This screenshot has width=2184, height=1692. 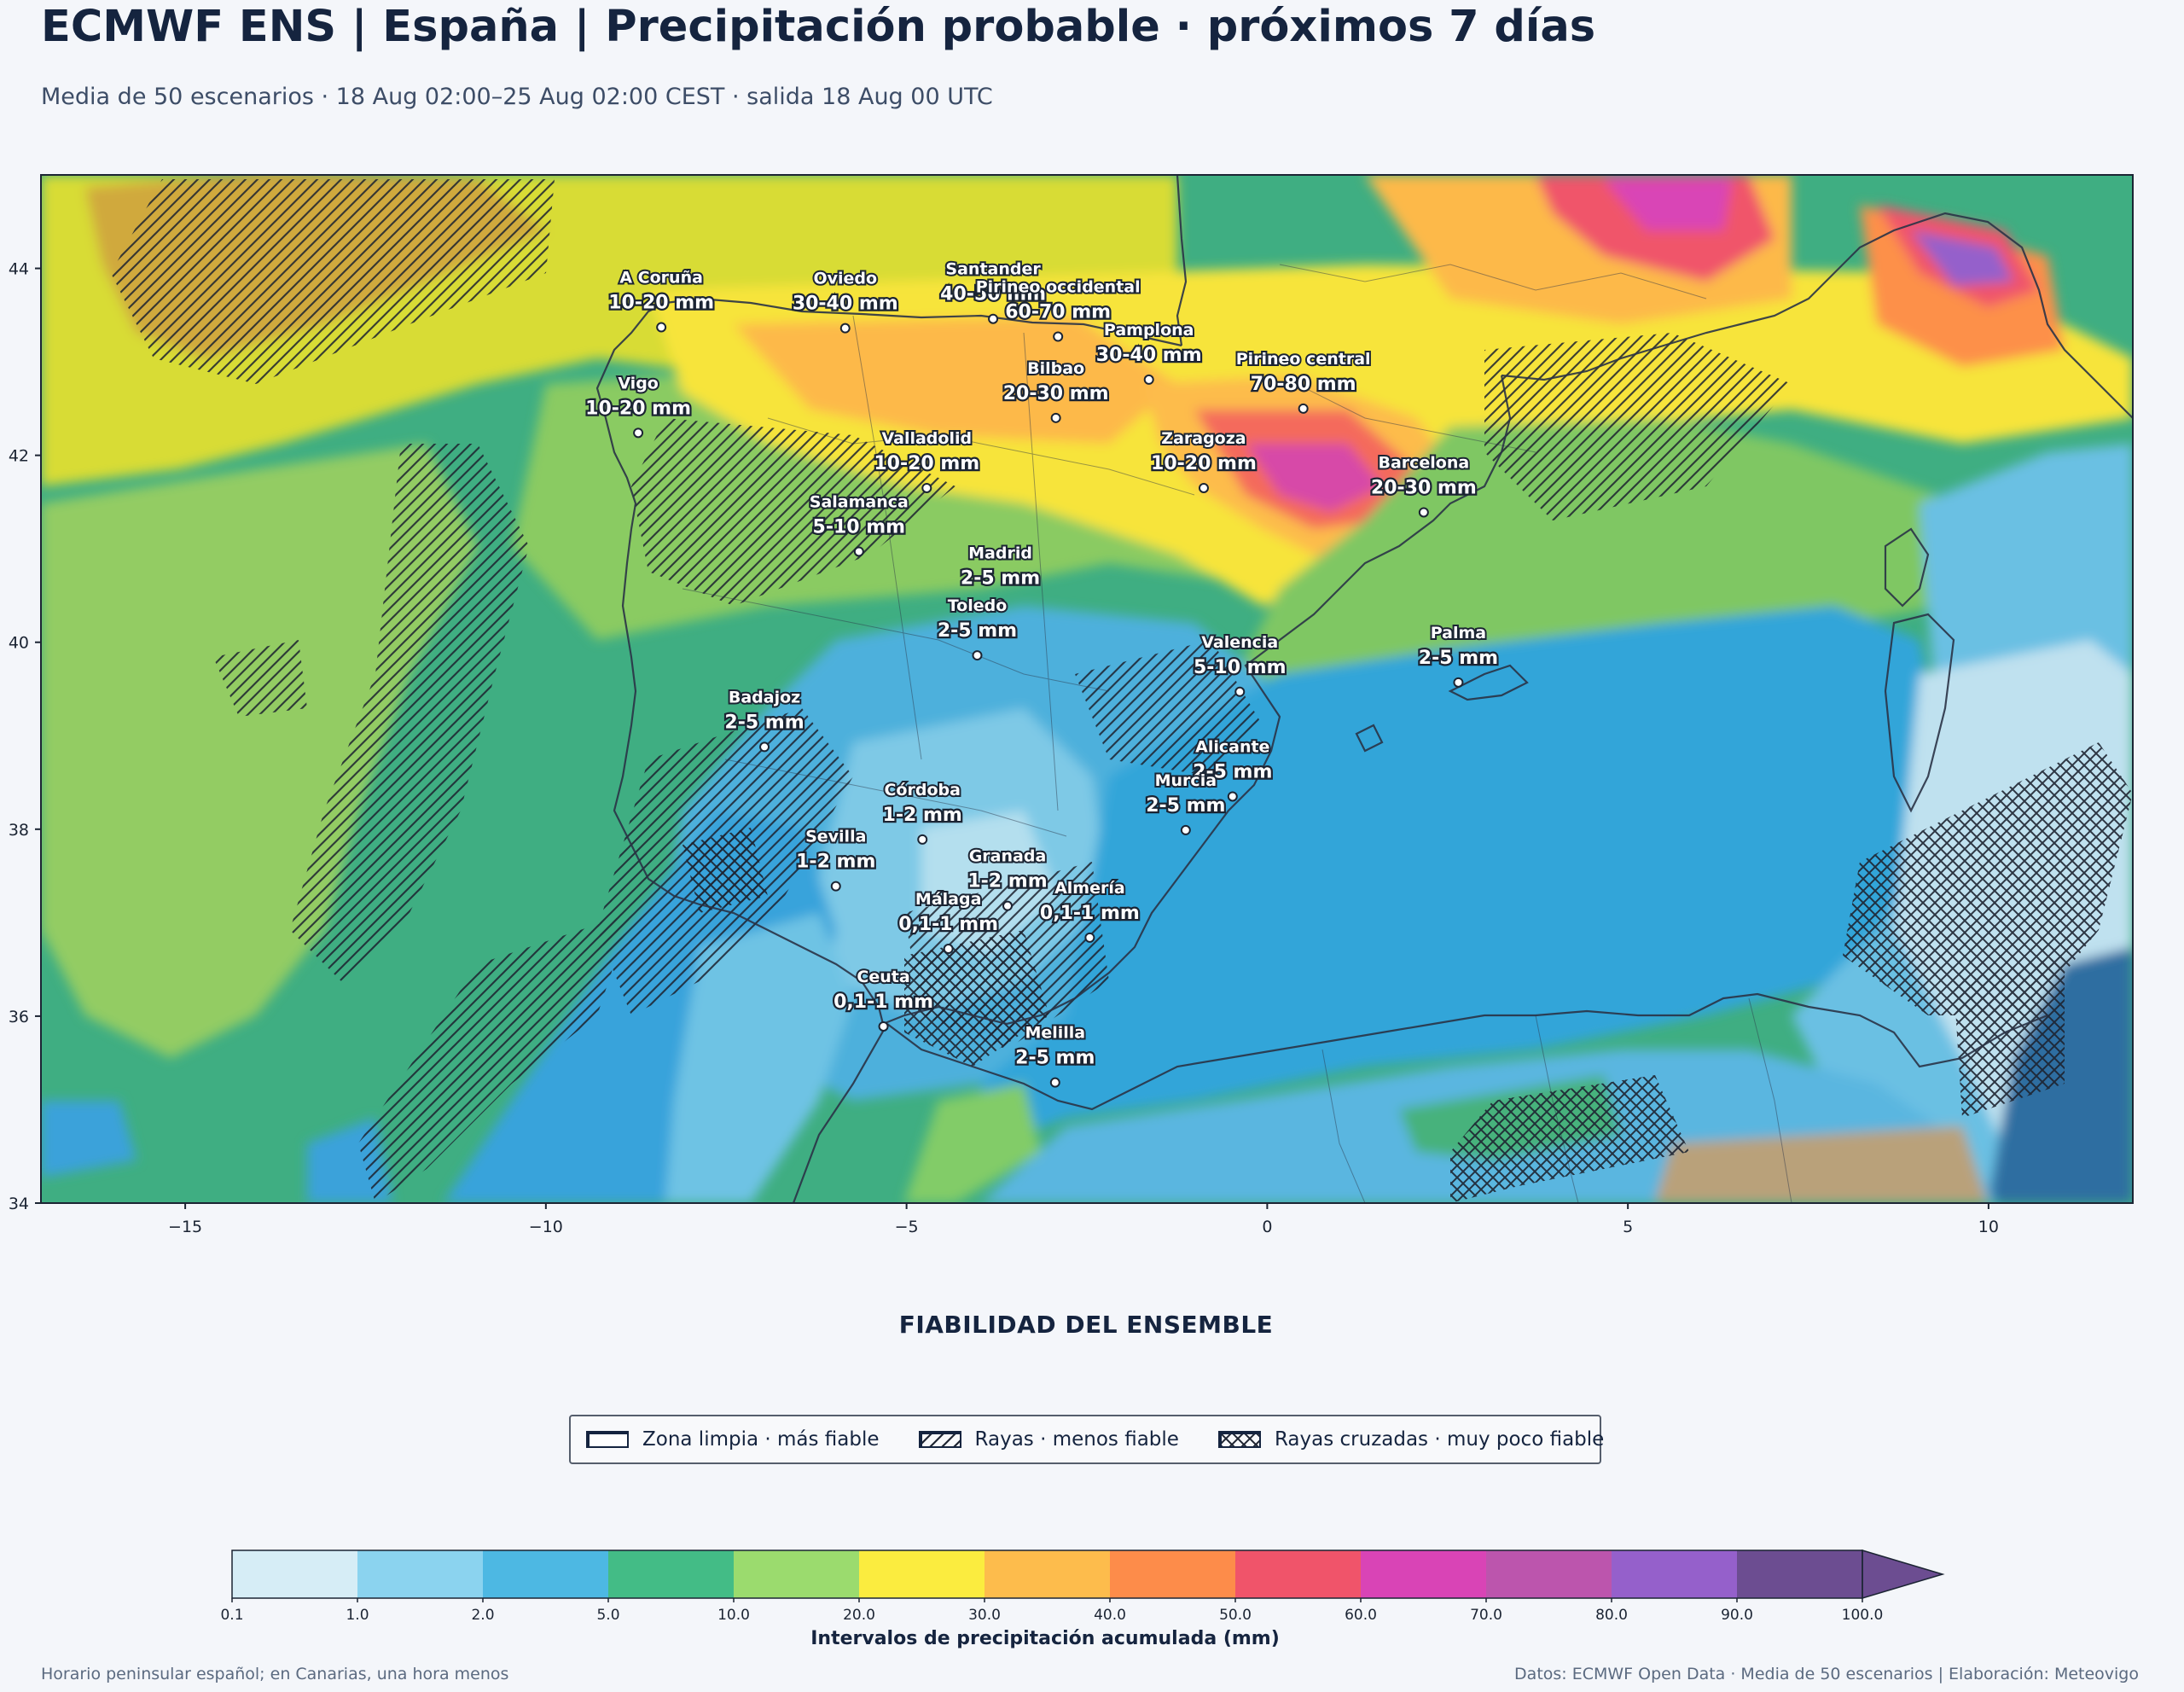 What do you see at coordinates (1186, 802) in the screenshot?
I see `city-marker: Murcia 2-5 mm` at bounding box center [1186, 802].